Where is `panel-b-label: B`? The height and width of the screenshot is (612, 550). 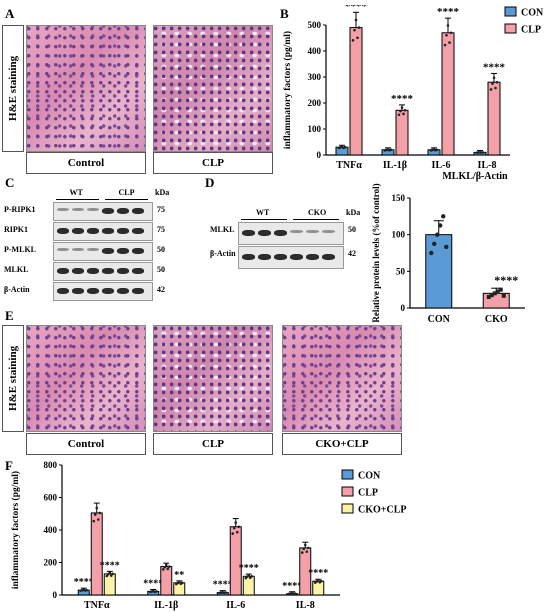
panel-b-label: B is located at coordinates (284, 13).